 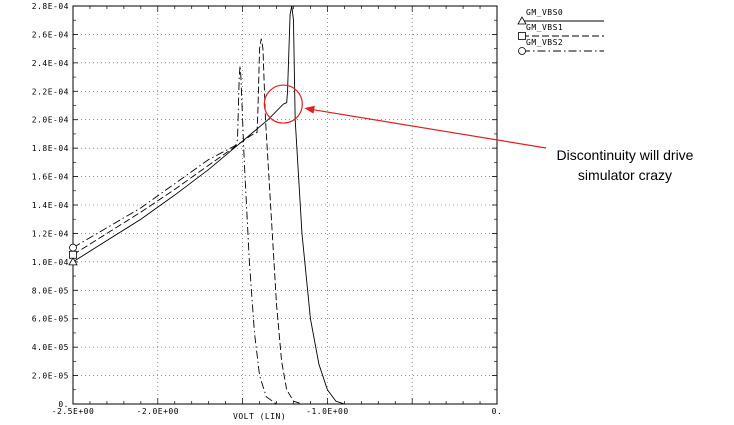 I want to click on marker-triangle-legend-gm-vbs0, so click(x=522, y=20).